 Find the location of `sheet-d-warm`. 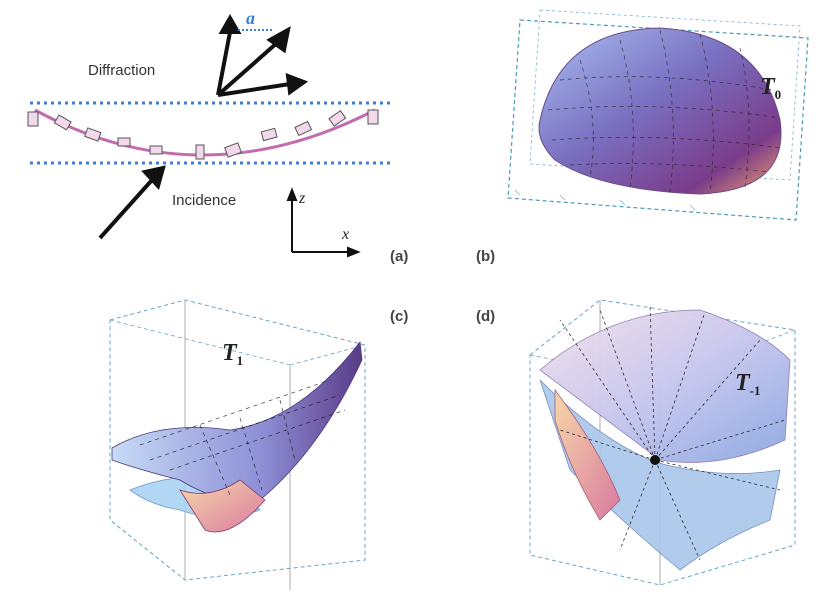

sheet-d-warm is located at coordinates (587, 454).